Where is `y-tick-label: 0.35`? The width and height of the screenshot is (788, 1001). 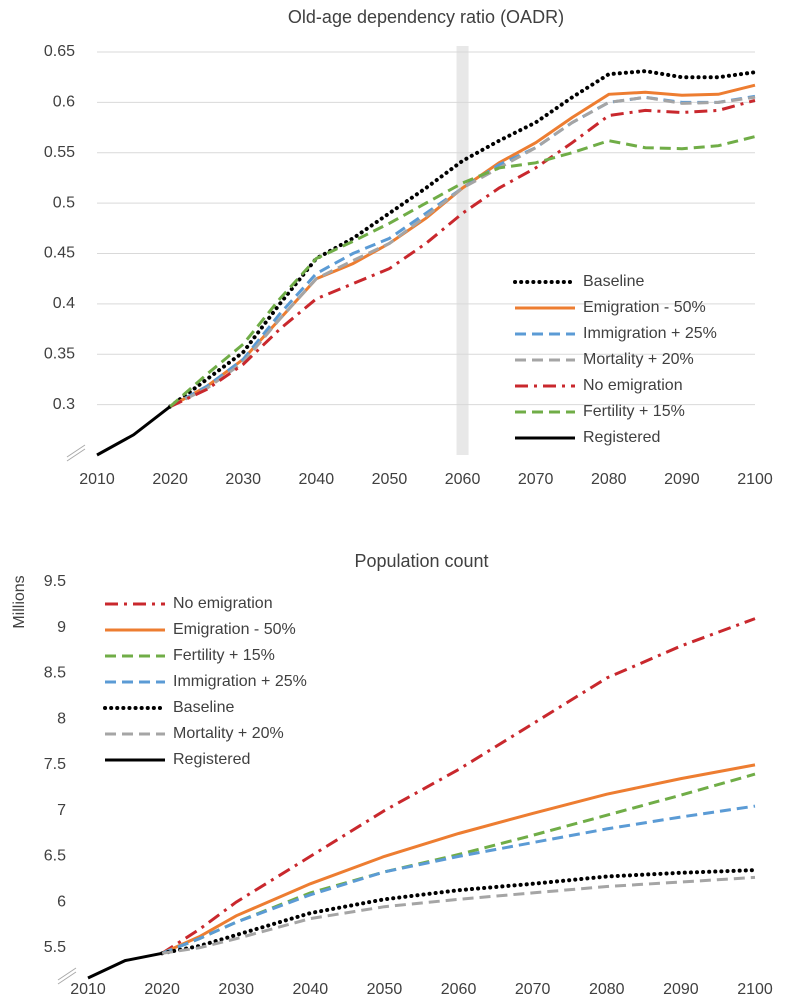
y-tick-label: 0.35 is located at coordinates (59, 353).